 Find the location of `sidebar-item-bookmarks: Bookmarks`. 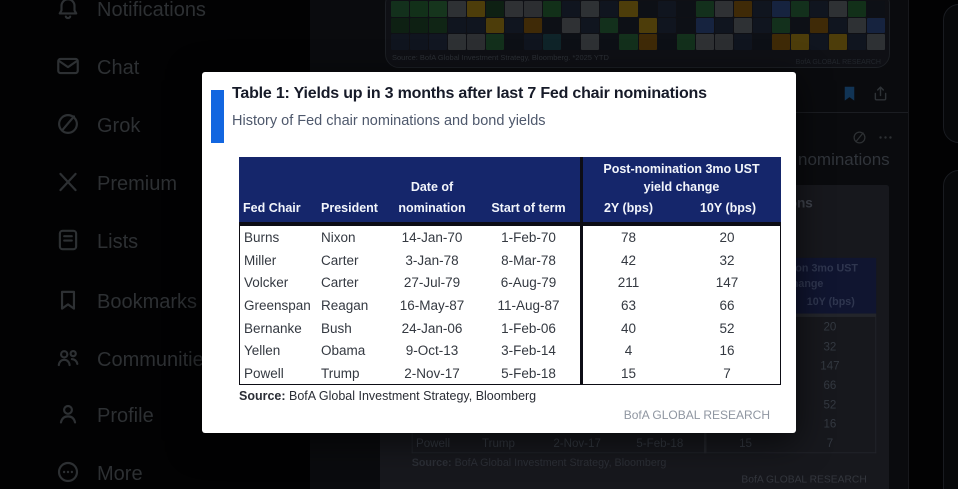

sidebar-item-bookmarks: Bookmarks is located at coordinates (126, 302).